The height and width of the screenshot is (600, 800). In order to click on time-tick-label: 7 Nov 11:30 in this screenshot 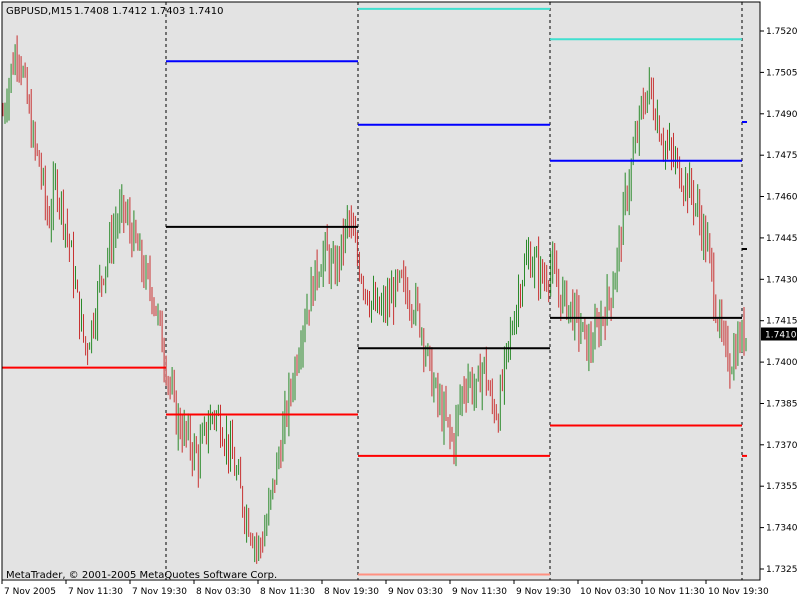, I will do `click(95, 592)`.